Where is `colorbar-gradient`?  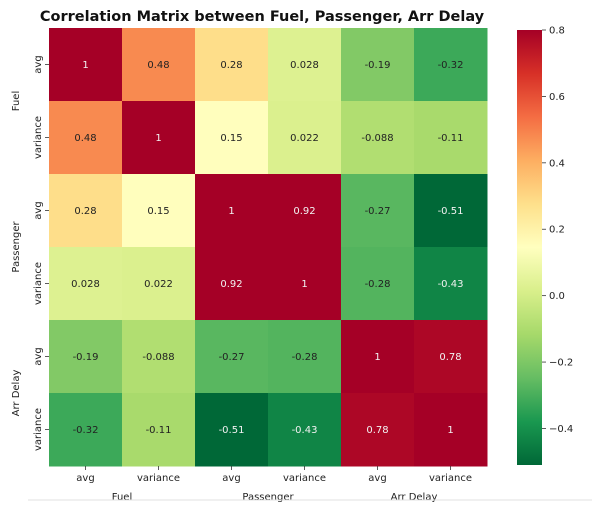 colorbar-gradient is located at coordinates (529, 247).